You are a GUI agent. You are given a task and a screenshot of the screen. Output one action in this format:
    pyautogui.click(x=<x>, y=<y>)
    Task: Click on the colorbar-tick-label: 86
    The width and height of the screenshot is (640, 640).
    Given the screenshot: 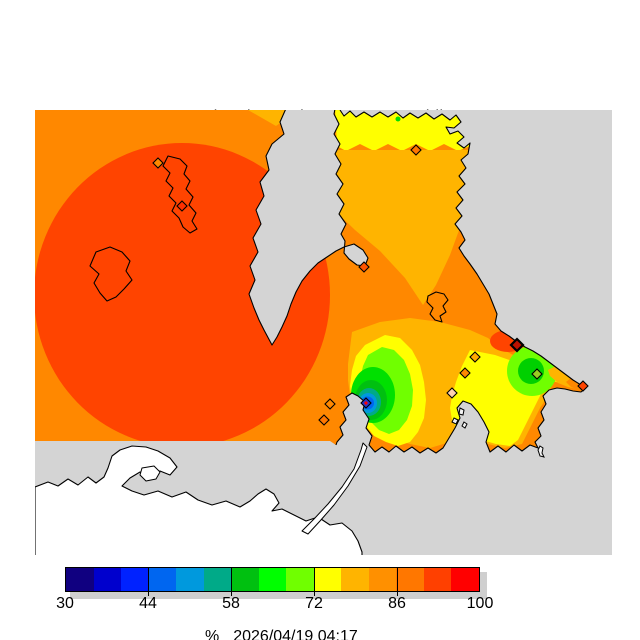 What is the action you would take?
    pyautogui.click(x=397, y=603)
    